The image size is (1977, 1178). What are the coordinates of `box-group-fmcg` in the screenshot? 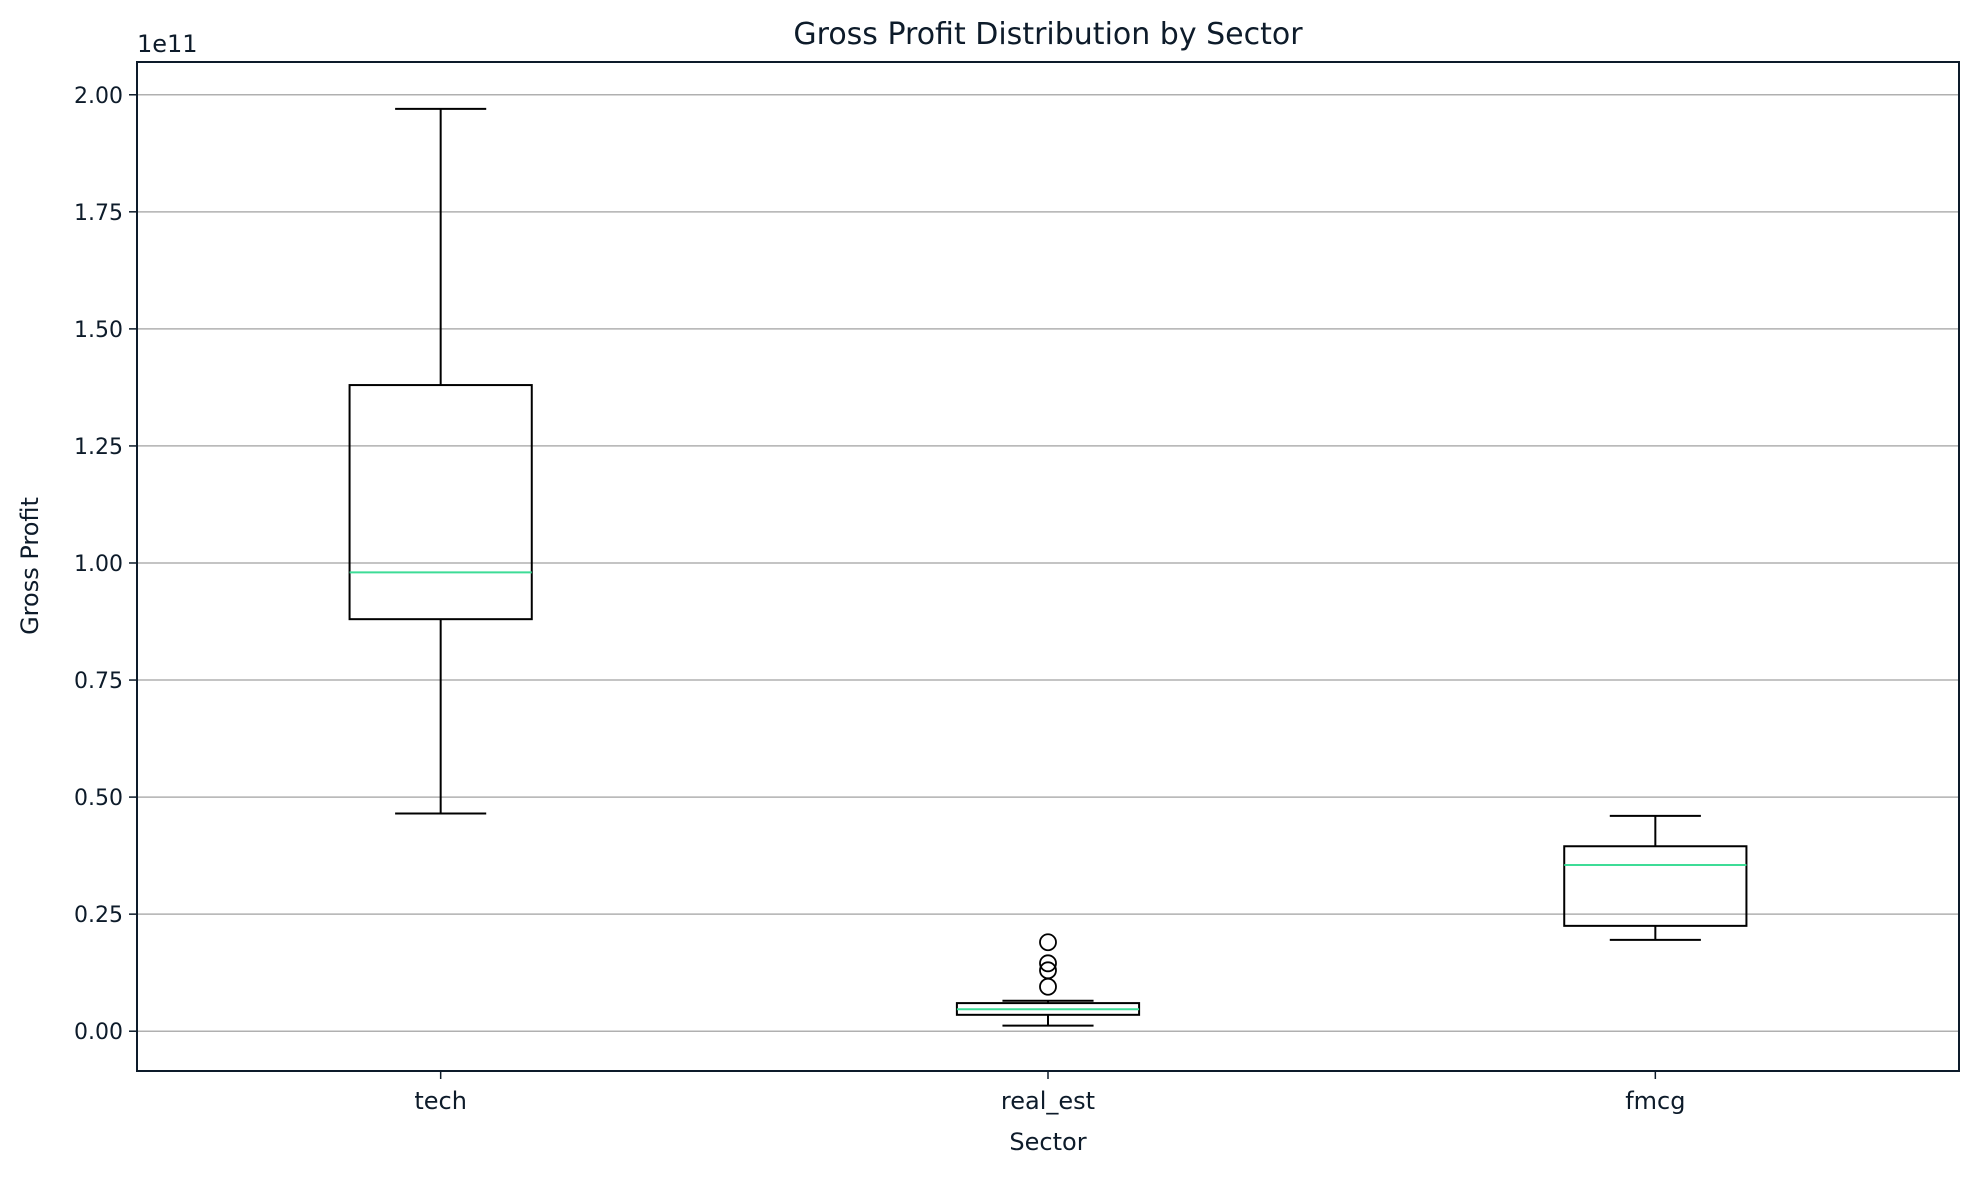 It's located at (1655, 877).